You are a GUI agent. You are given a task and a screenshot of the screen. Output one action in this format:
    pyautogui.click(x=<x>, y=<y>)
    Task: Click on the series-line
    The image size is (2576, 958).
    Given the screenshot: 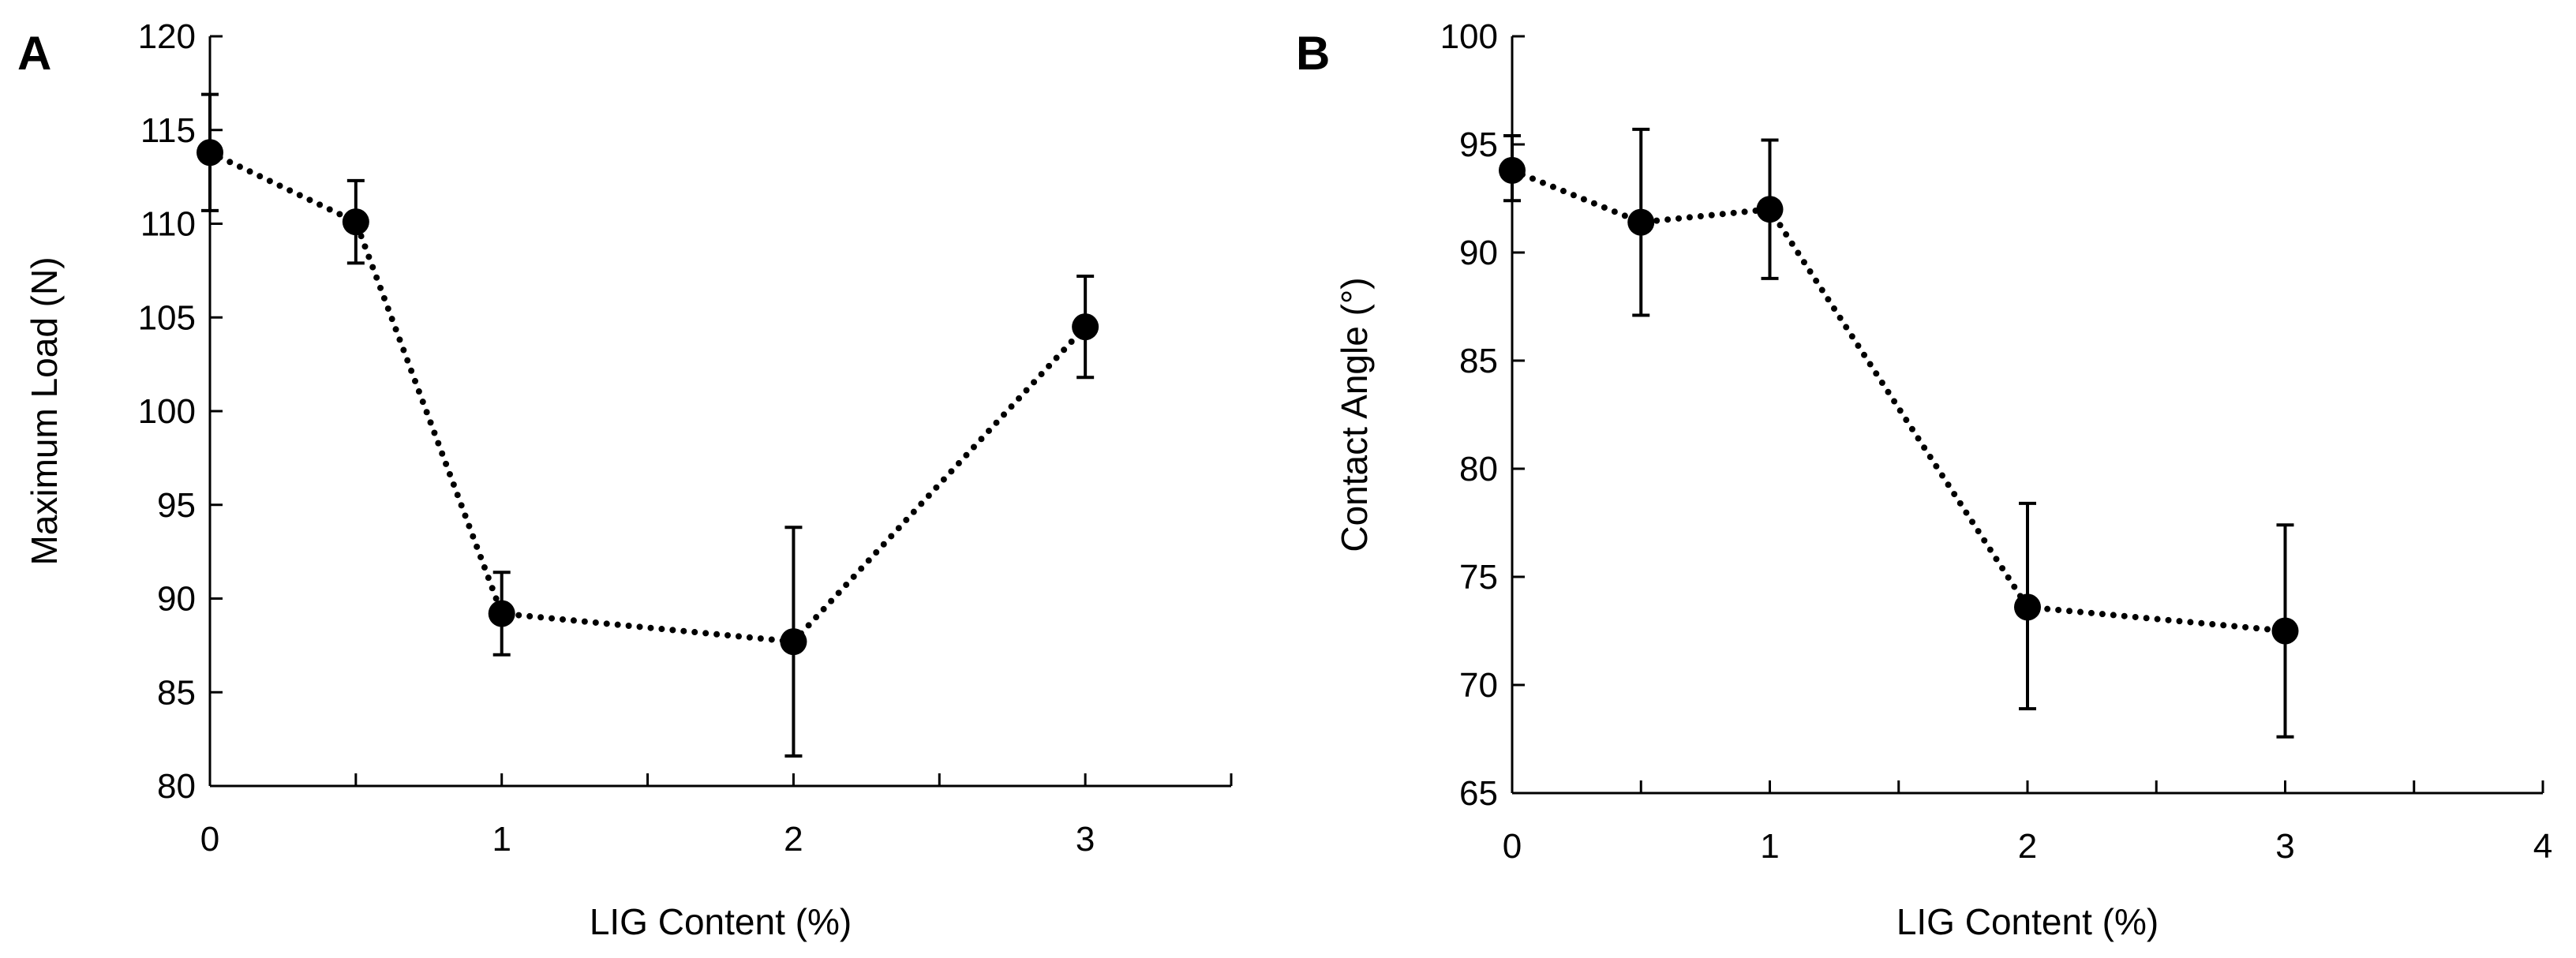 What is the action you would take?
    pyautogui.click(x=1899, y=401)
    